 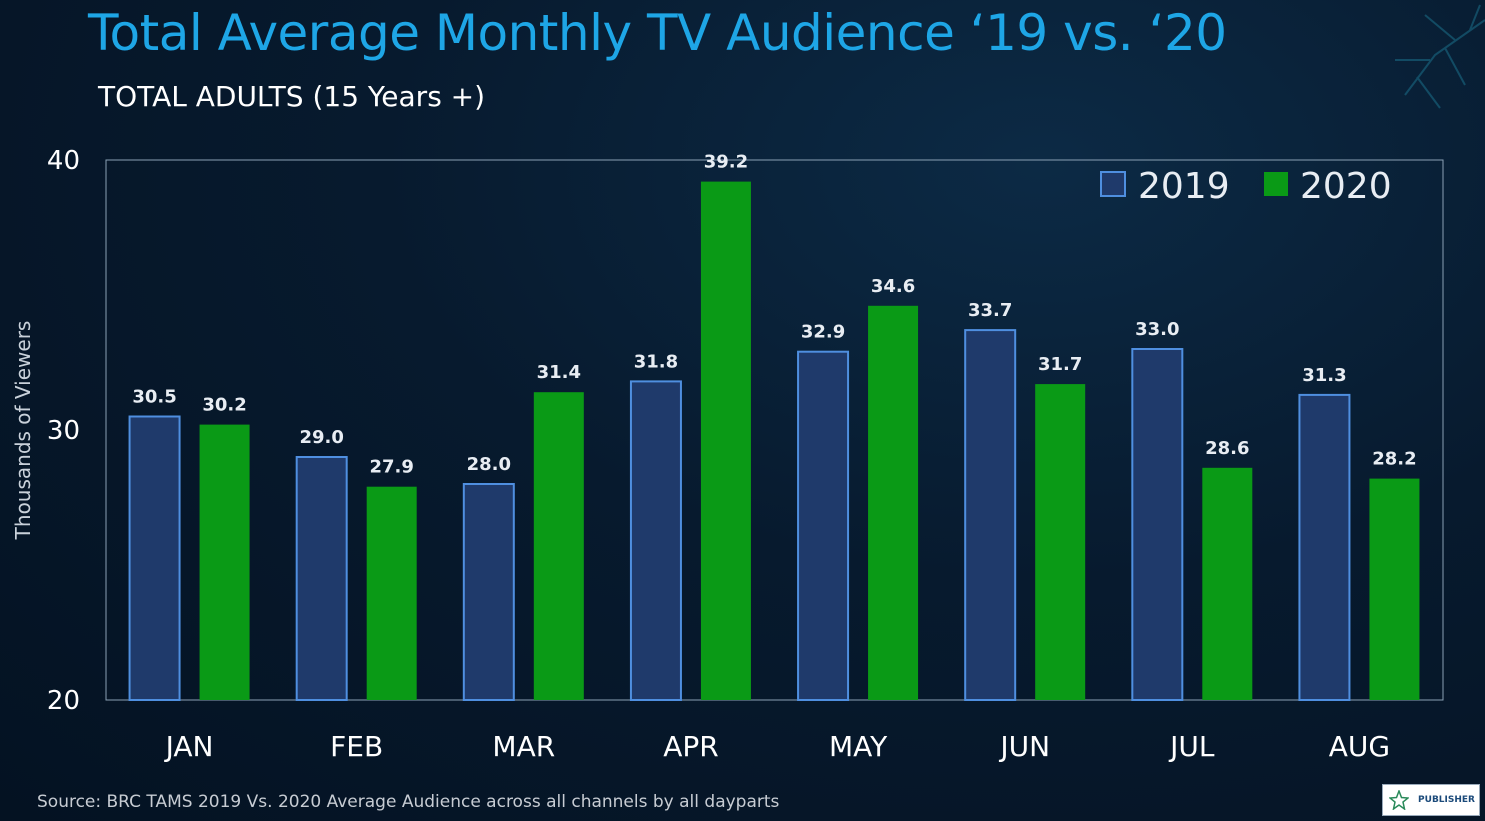 I want to click on star-icon, so click(x=1399, y=800).